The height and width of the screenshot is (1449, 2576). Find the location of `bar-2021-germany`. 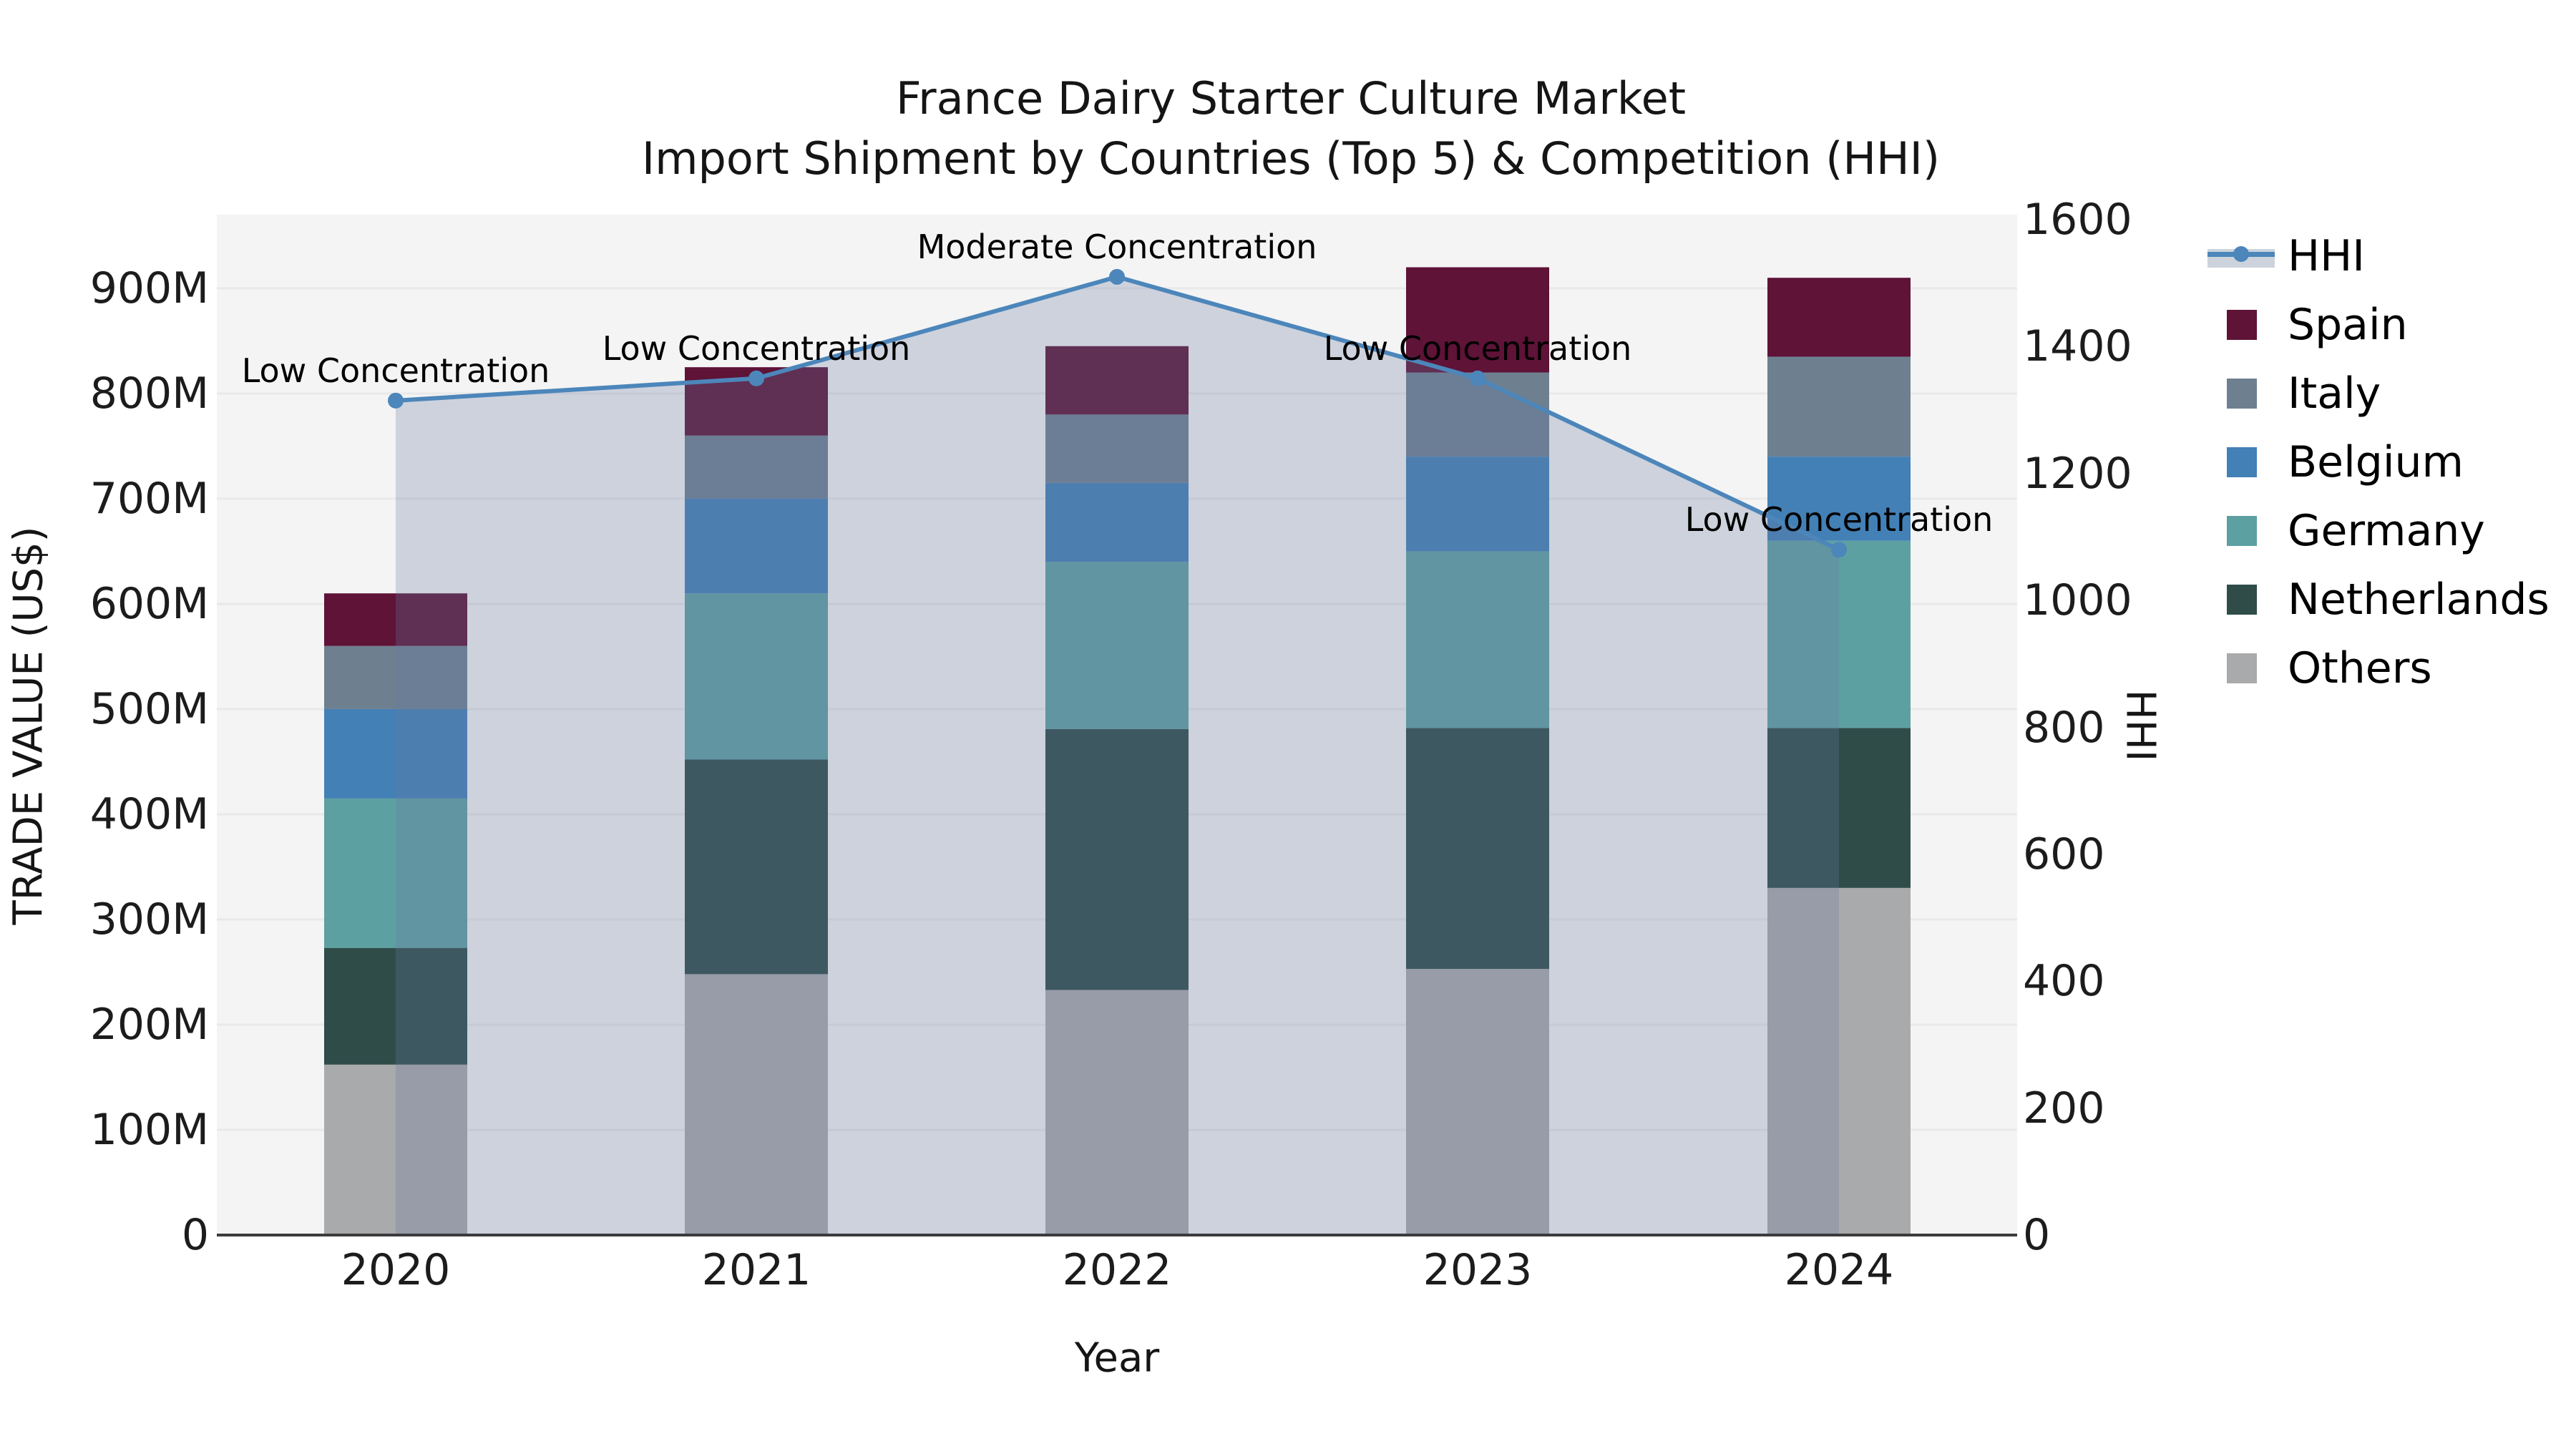

bar-2021-germany is located at coordinates (756, 676).